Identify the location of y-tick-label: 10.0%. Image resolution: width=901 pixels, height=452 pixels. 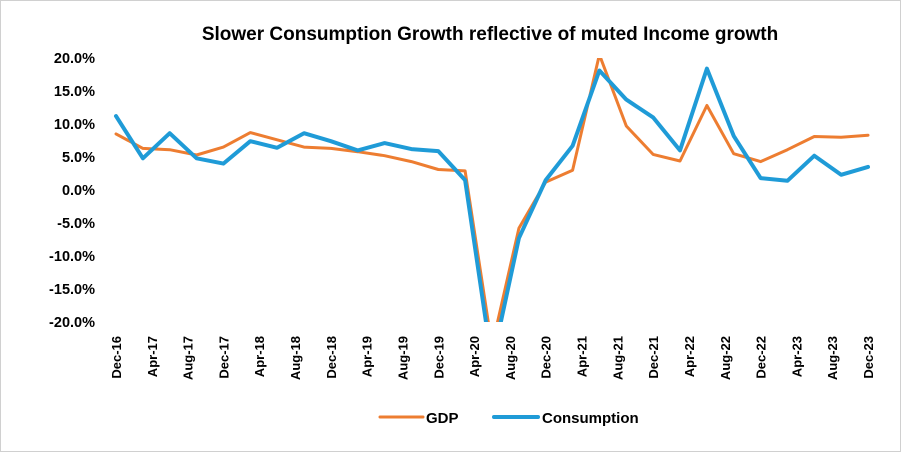
(74, 125).